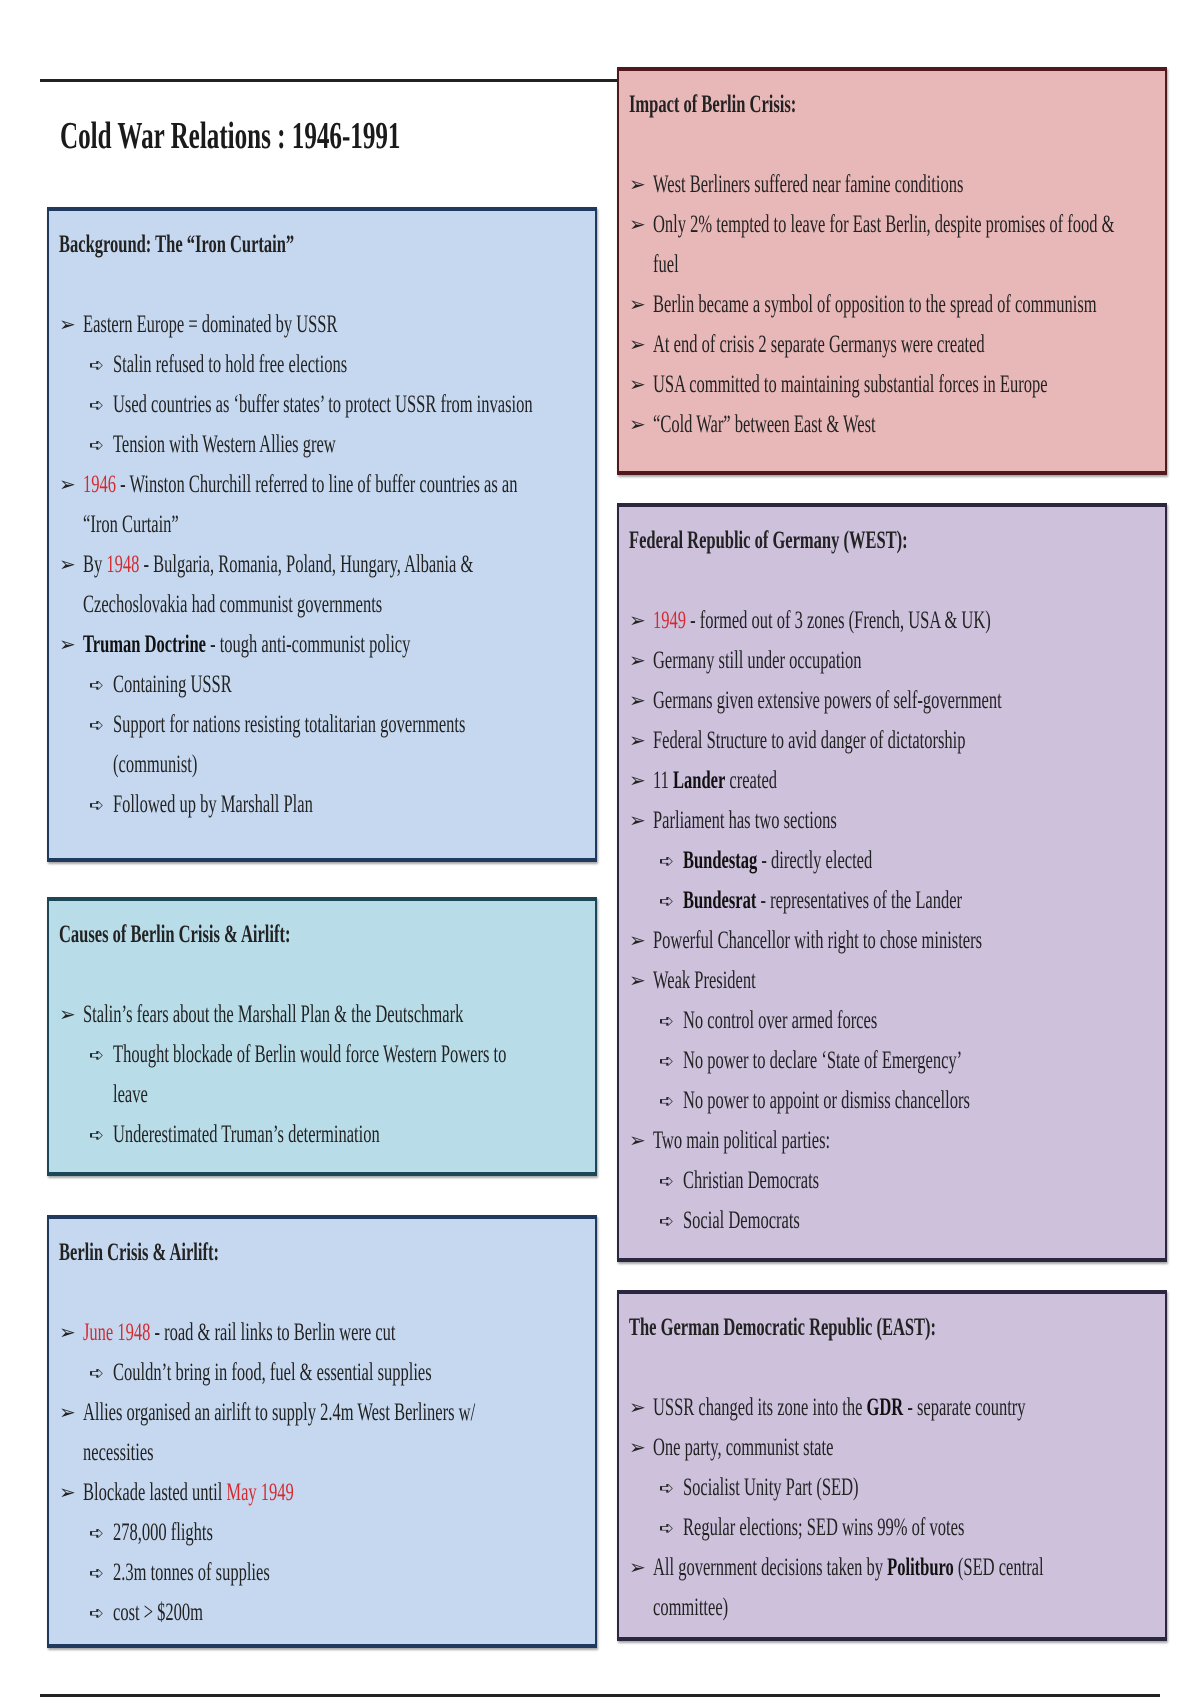 This screenshot has height=1700, width=1200. I want to click on bullet-continuation-text: “Iron Curtain”, so click(131, 524).